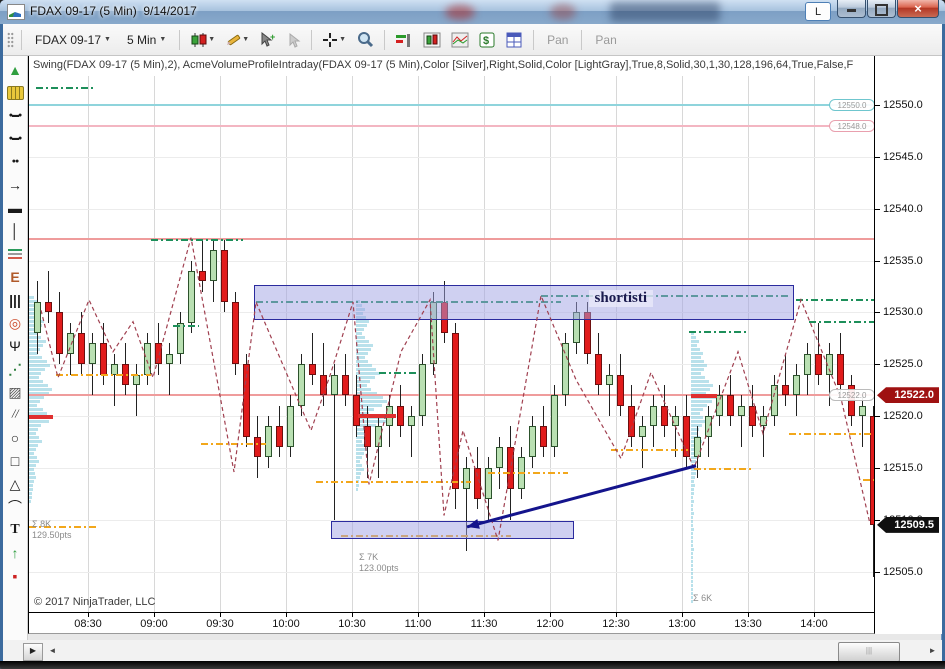  Describe the element at coordinates (312, 39) in the screenshot. I see `separator` at that location.